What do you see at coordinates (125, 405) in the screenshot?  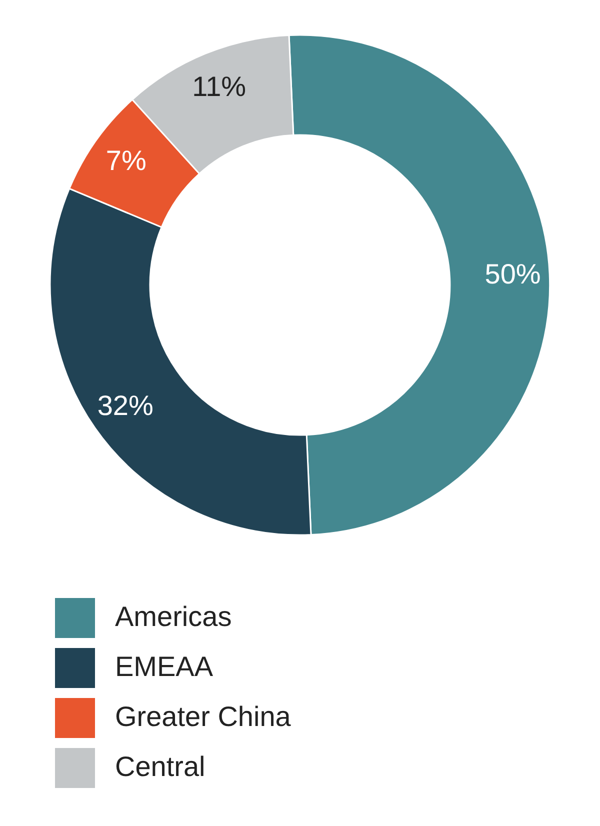 I see `data-label: 32%` at bounding box center [125, 405].